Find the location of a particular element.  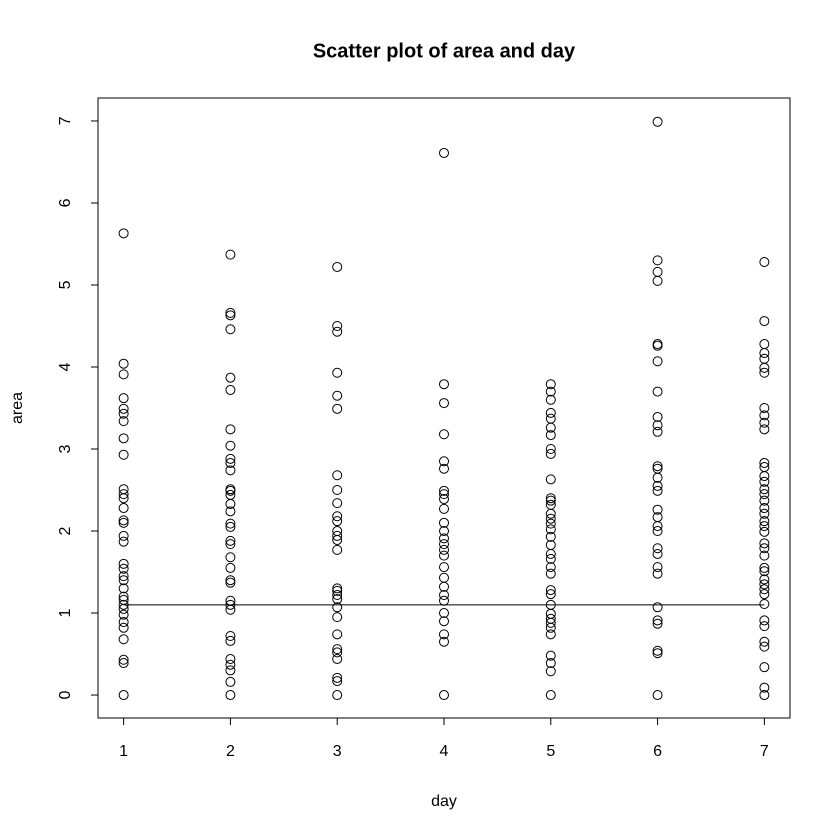

x-tick-label: 5 is located at coordinates (550, 751).